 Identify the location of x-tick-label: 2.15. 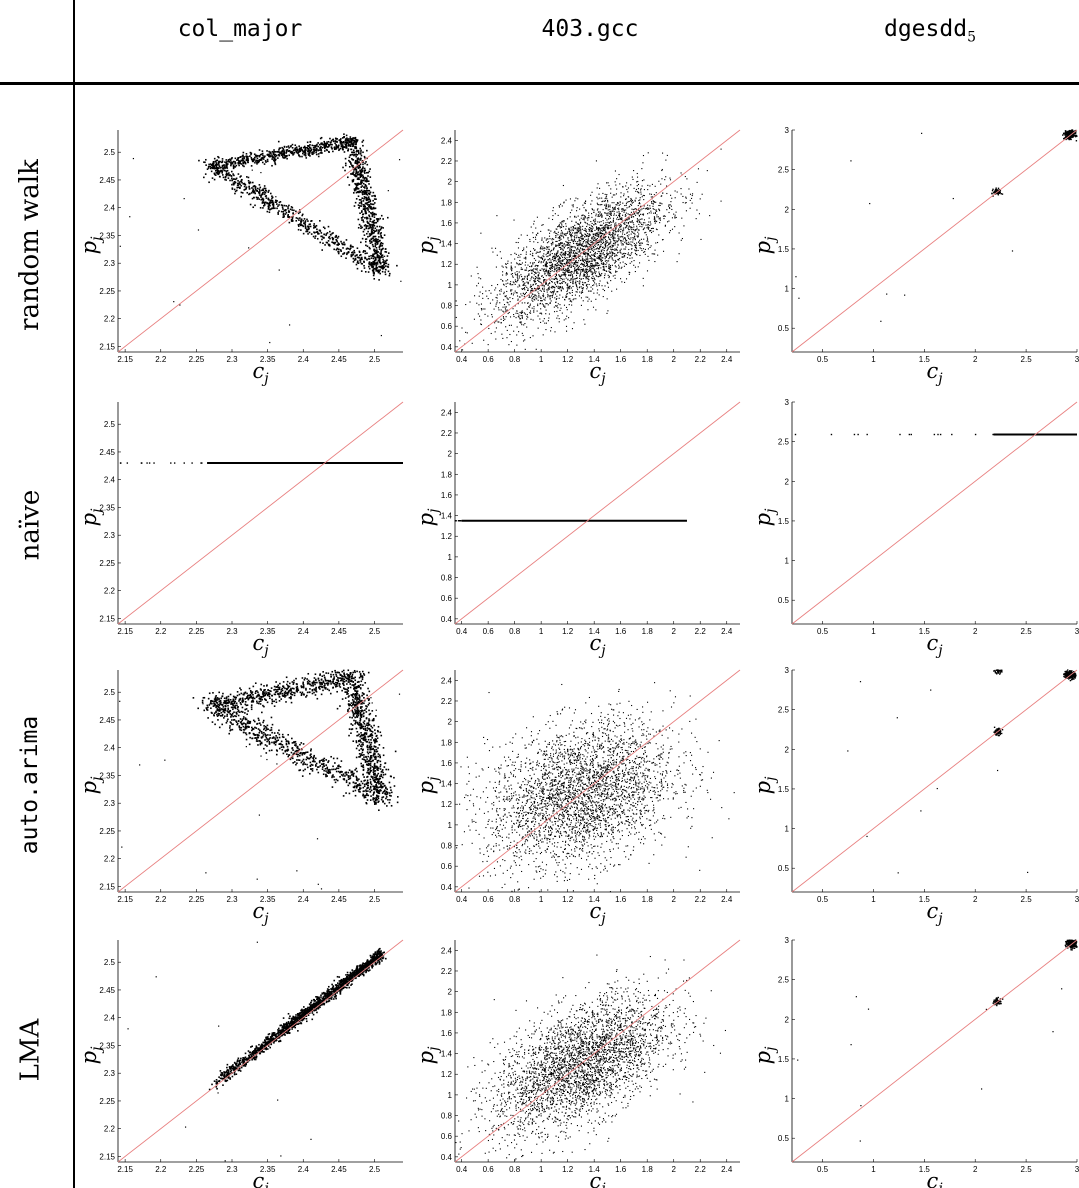
(125, 359).